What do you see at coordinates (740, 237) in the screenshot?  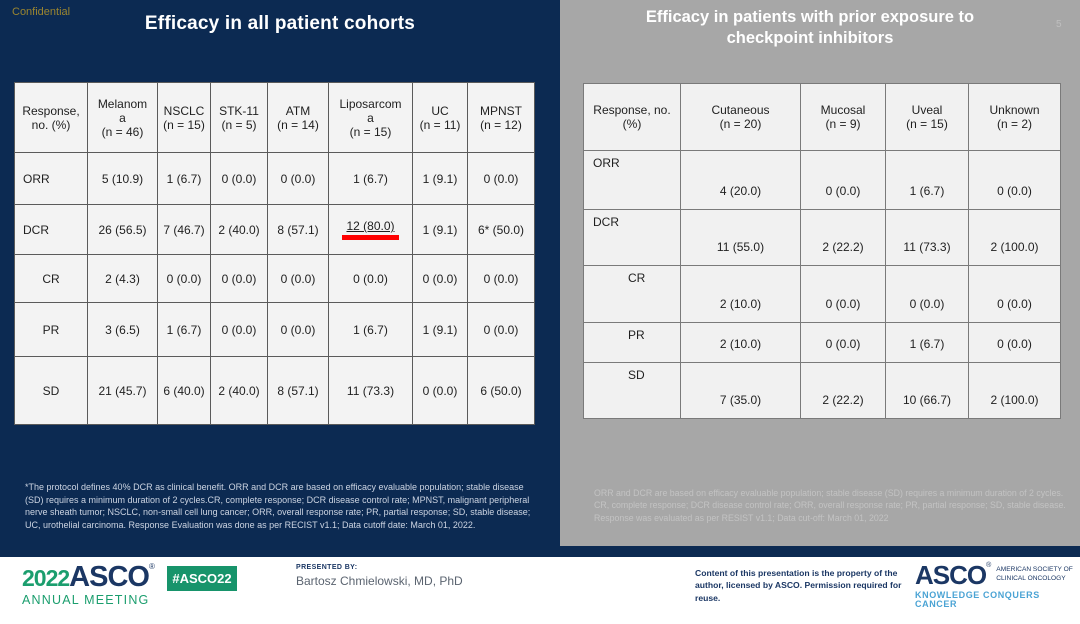 I see `table-cell: 11 (55.0)` at bounding box center [740, 237].